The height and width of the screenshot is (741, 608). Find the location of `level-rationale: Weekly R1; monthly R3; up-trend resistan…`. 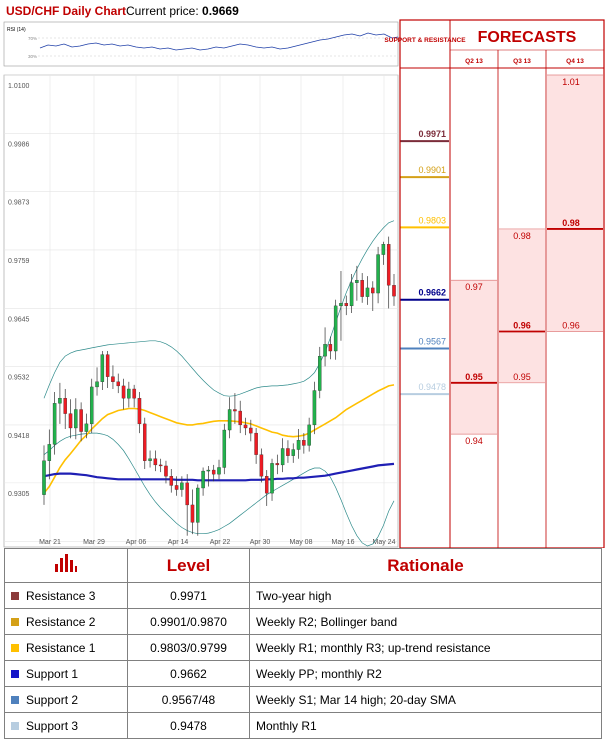

level-rationale: Weekly R1; monthly R3; up-trend resistan… is located at coordinates (425, 647).